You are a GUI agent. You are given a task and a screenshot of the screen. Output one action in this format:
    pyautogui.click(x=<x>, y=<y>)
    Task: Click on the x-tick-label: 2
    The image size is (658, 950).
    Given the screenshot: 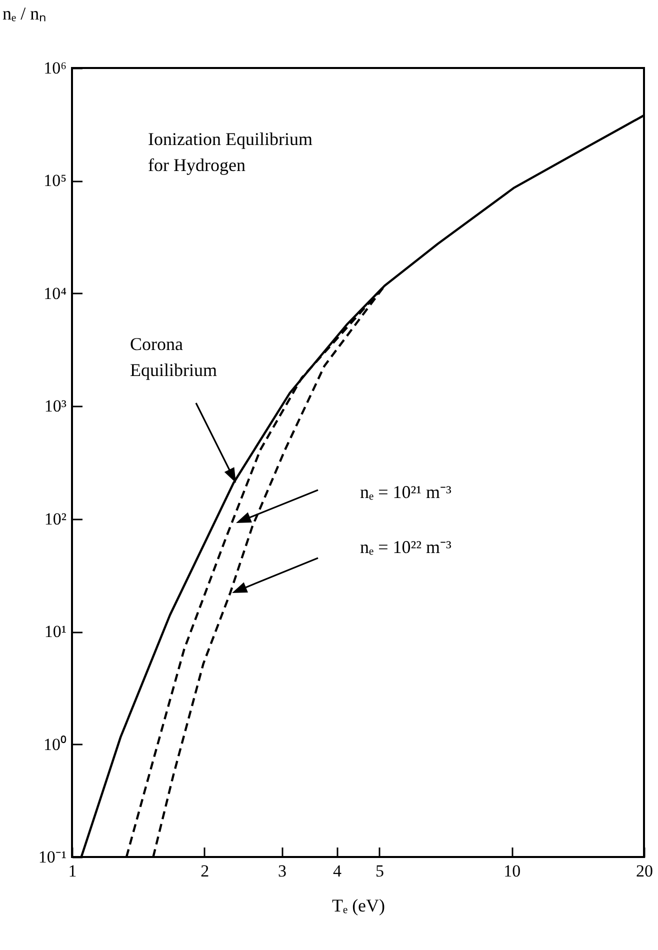 What is the action you would take?
    pyautogui.click(x=205, y=871)
    